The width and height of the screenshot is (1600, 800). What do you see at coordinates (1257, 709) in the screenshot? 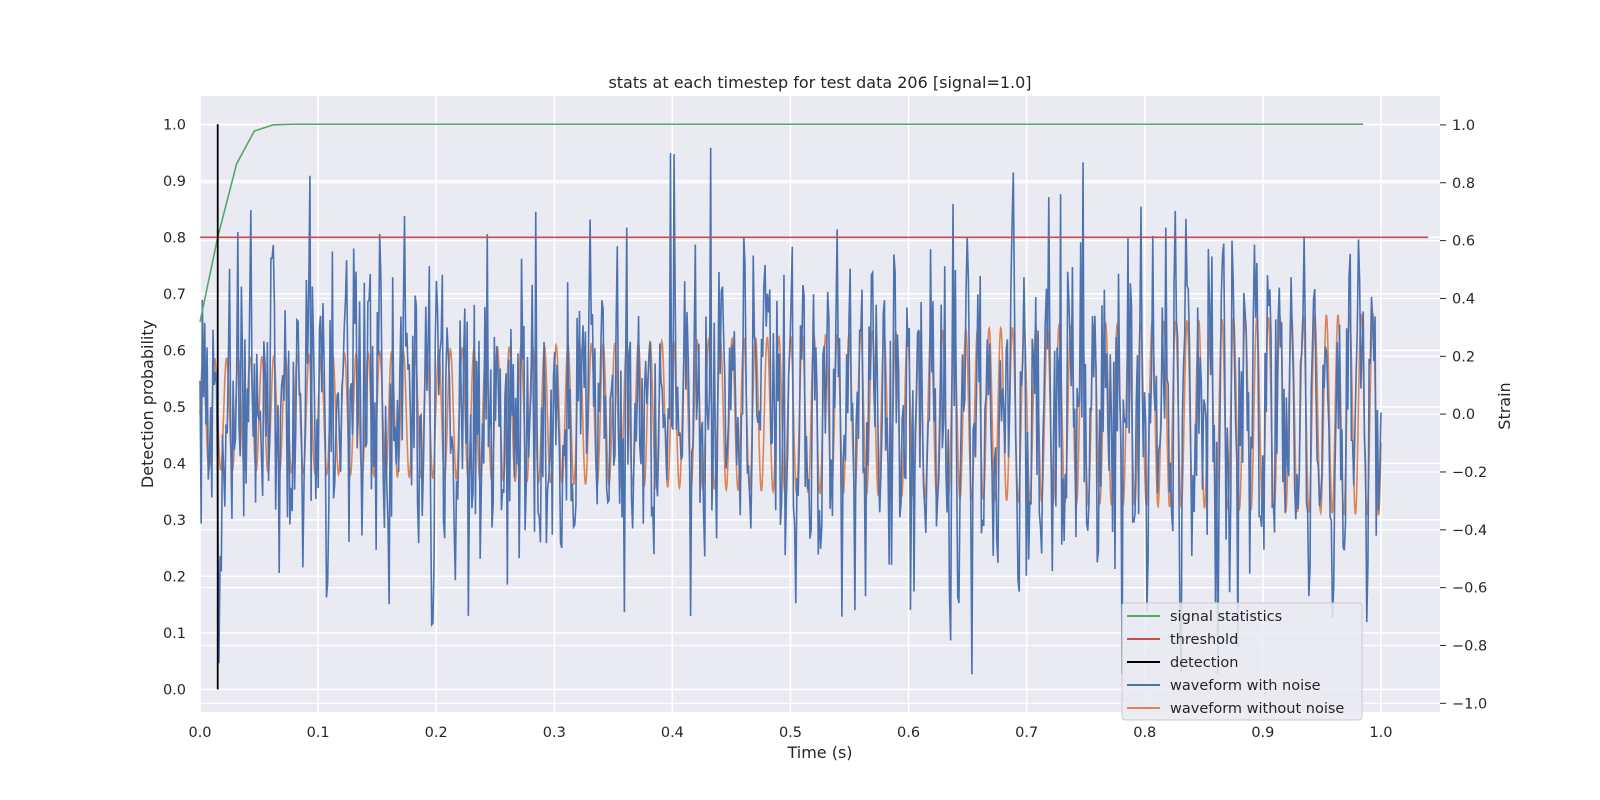
I see `legend-label-waveform-without-noise: waveform without noise` at bounding box center [1257, 709].